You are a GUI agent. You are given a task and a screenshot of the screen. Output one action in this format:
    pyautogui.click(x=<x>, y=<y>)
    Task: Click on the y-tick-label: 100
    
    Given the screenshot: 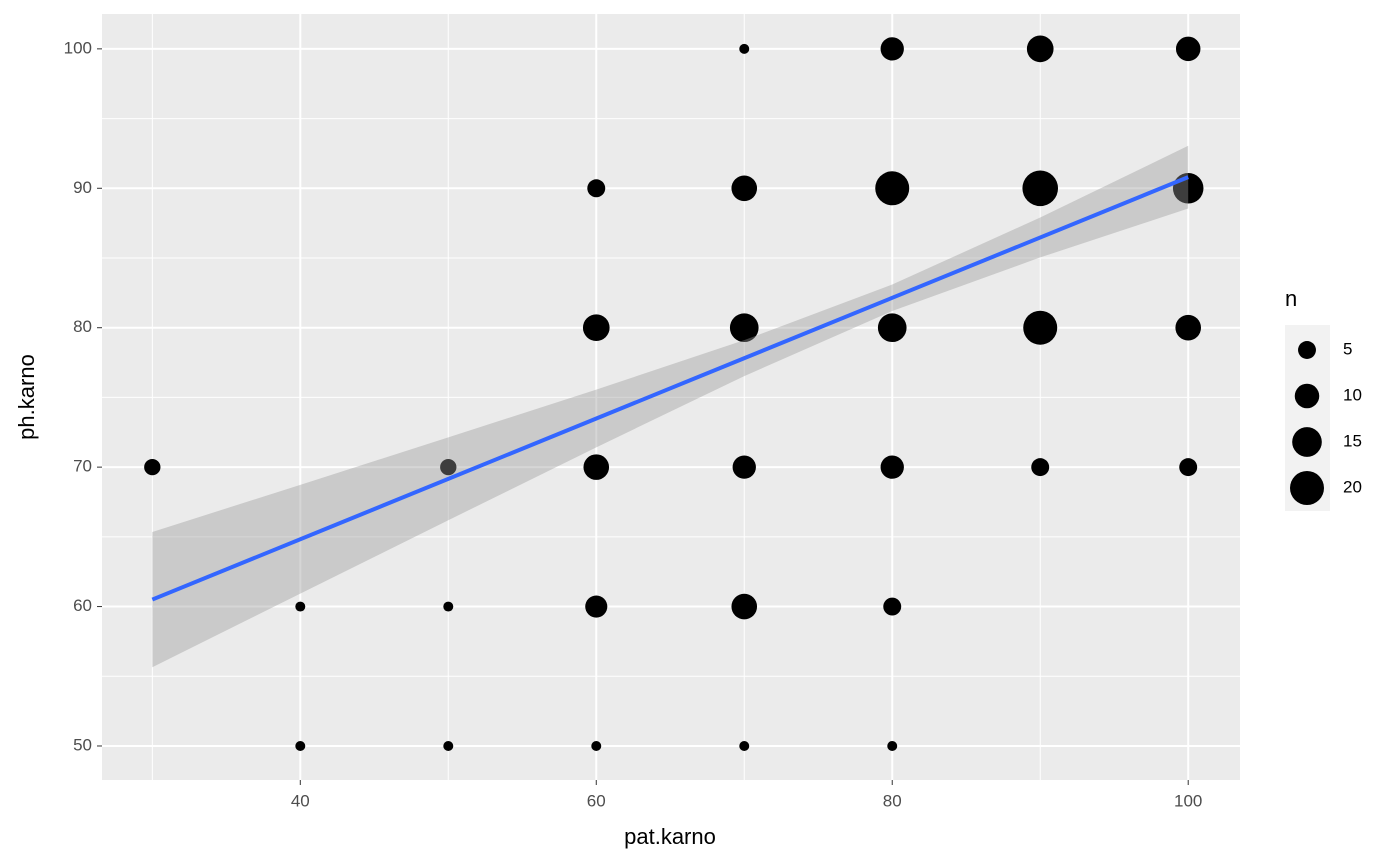 What is the action you would take?
    pyautogui.click(x=78, y=47)
    